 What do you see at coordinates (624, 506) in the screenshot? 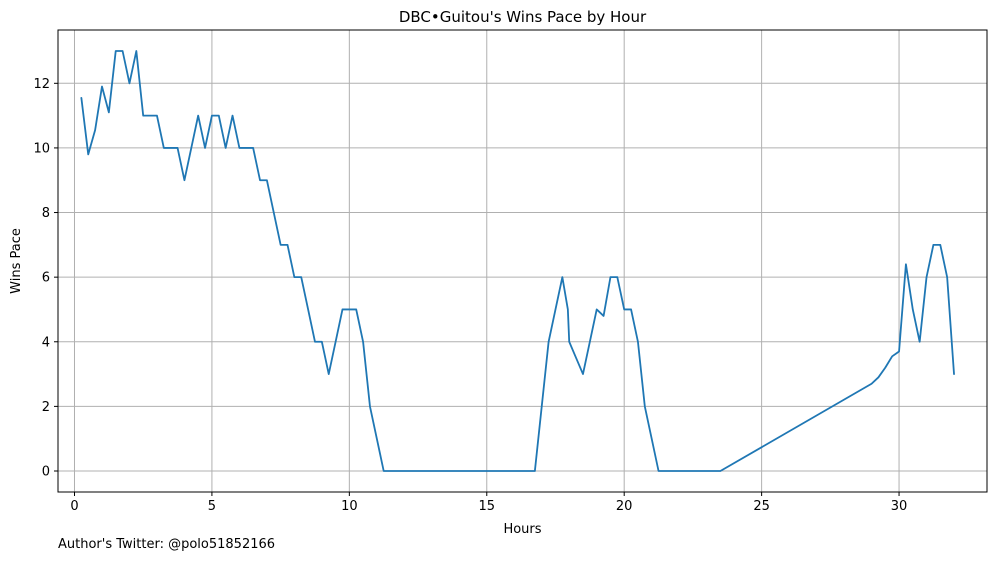
I see `x-tick-label: 20` at bounding box center [624, 506].